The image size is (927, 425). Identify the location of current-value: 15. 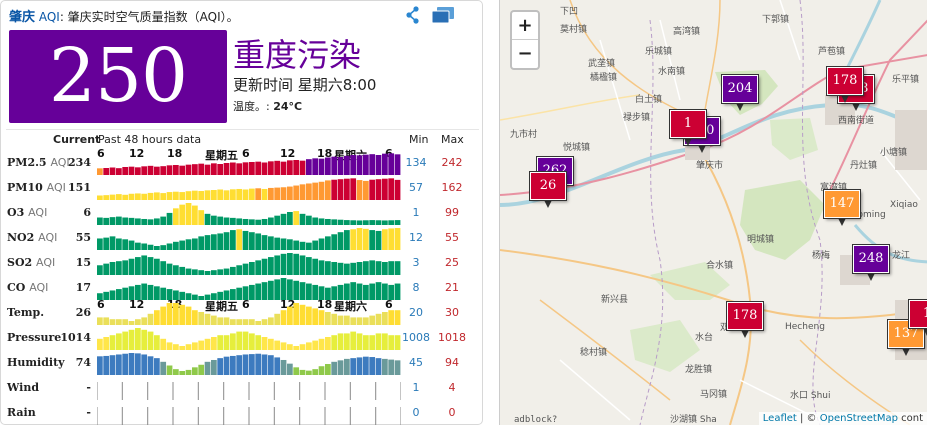
(83, 262).